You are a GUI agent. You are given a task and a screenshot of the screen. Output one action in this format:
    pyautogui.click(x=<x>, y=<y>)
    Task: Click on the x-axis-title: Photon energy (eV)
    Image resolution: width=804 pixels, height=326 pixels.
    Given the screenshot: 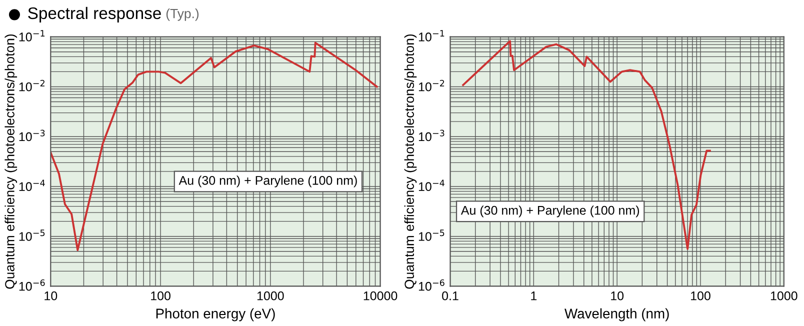 What is the action you would take?
    pyautogui.click(x=215, y=315)
    